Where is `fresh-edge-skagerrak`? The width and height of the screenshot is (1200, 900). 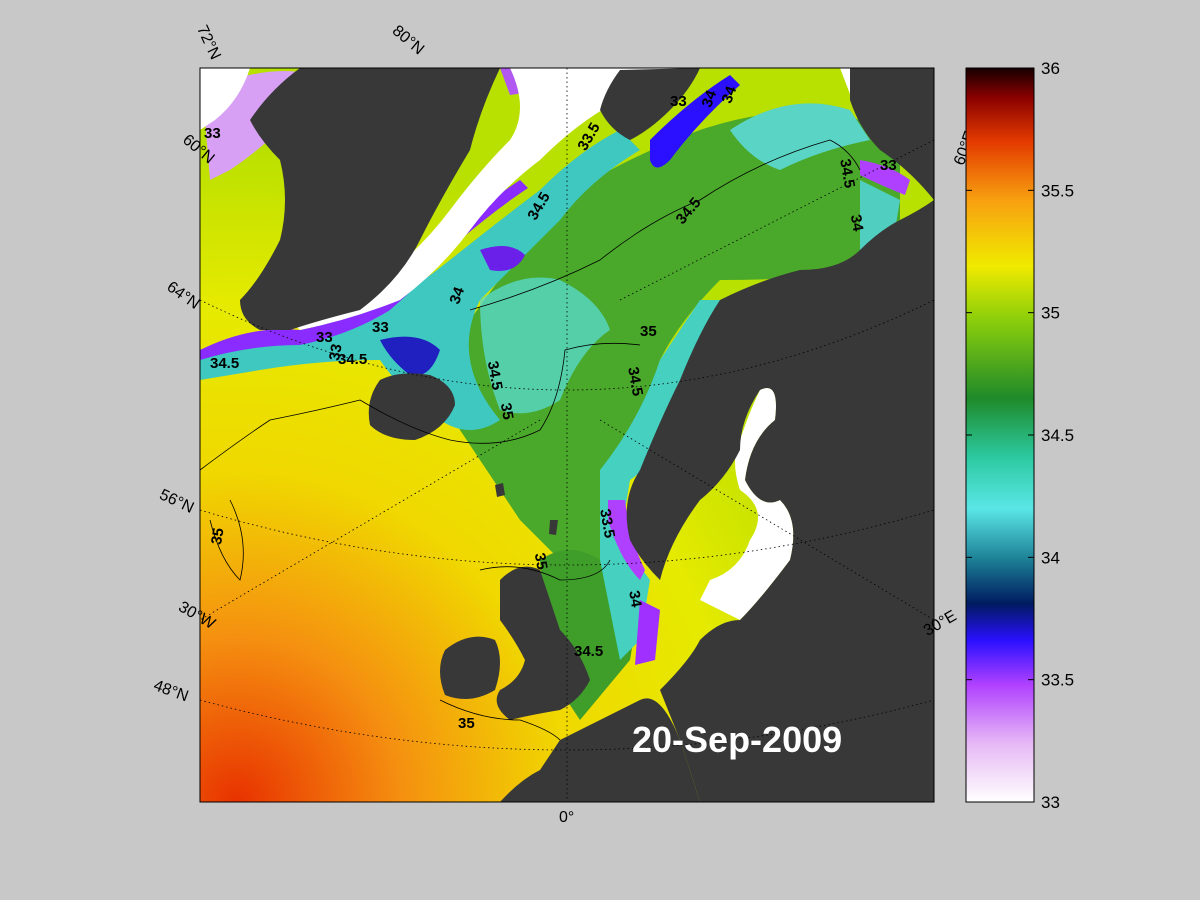 fresh-edge-skagerrak is located at coordinates (647, 632).